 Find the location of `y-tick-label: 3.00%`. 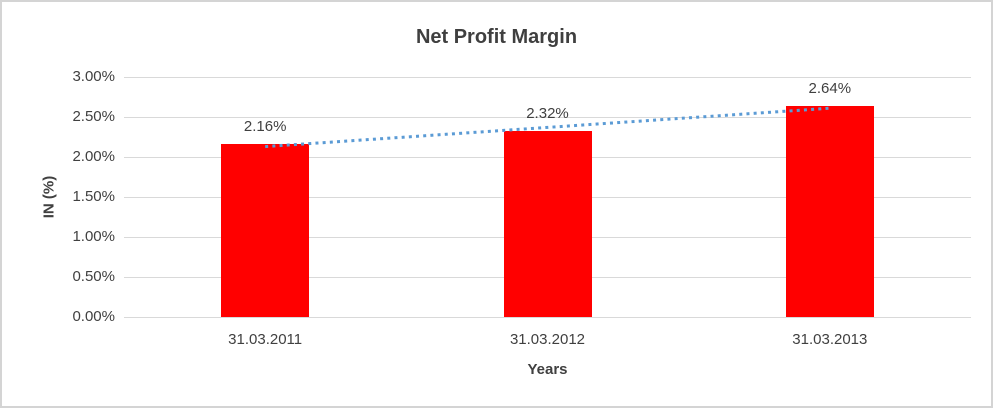

y-tick-label: 3.00% is located at coordinates (93, 76).